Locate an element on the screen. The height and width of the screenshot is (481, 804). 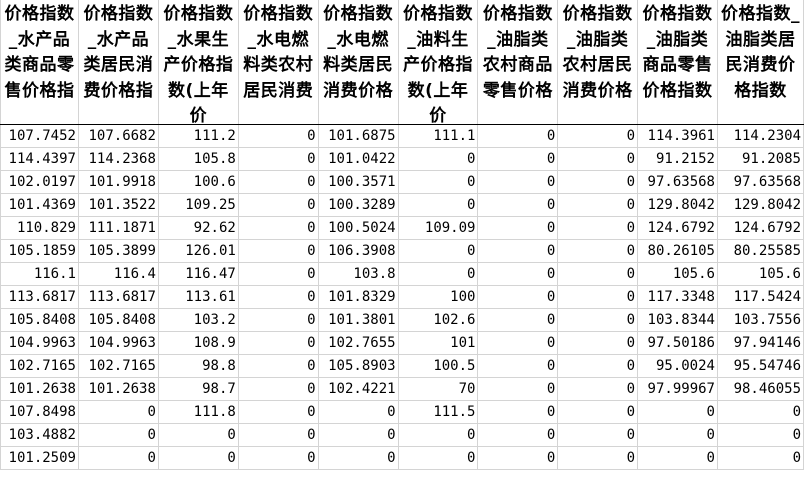
table-cell: 102.0197 is located at coordinates (39, 182).